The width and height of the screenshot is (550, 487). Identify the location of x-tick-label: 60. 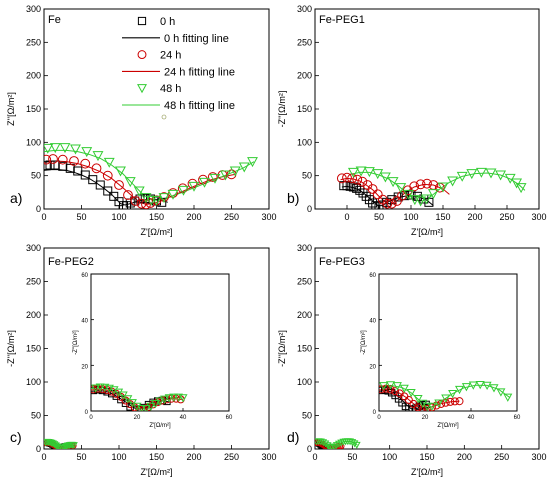
(229, 418).